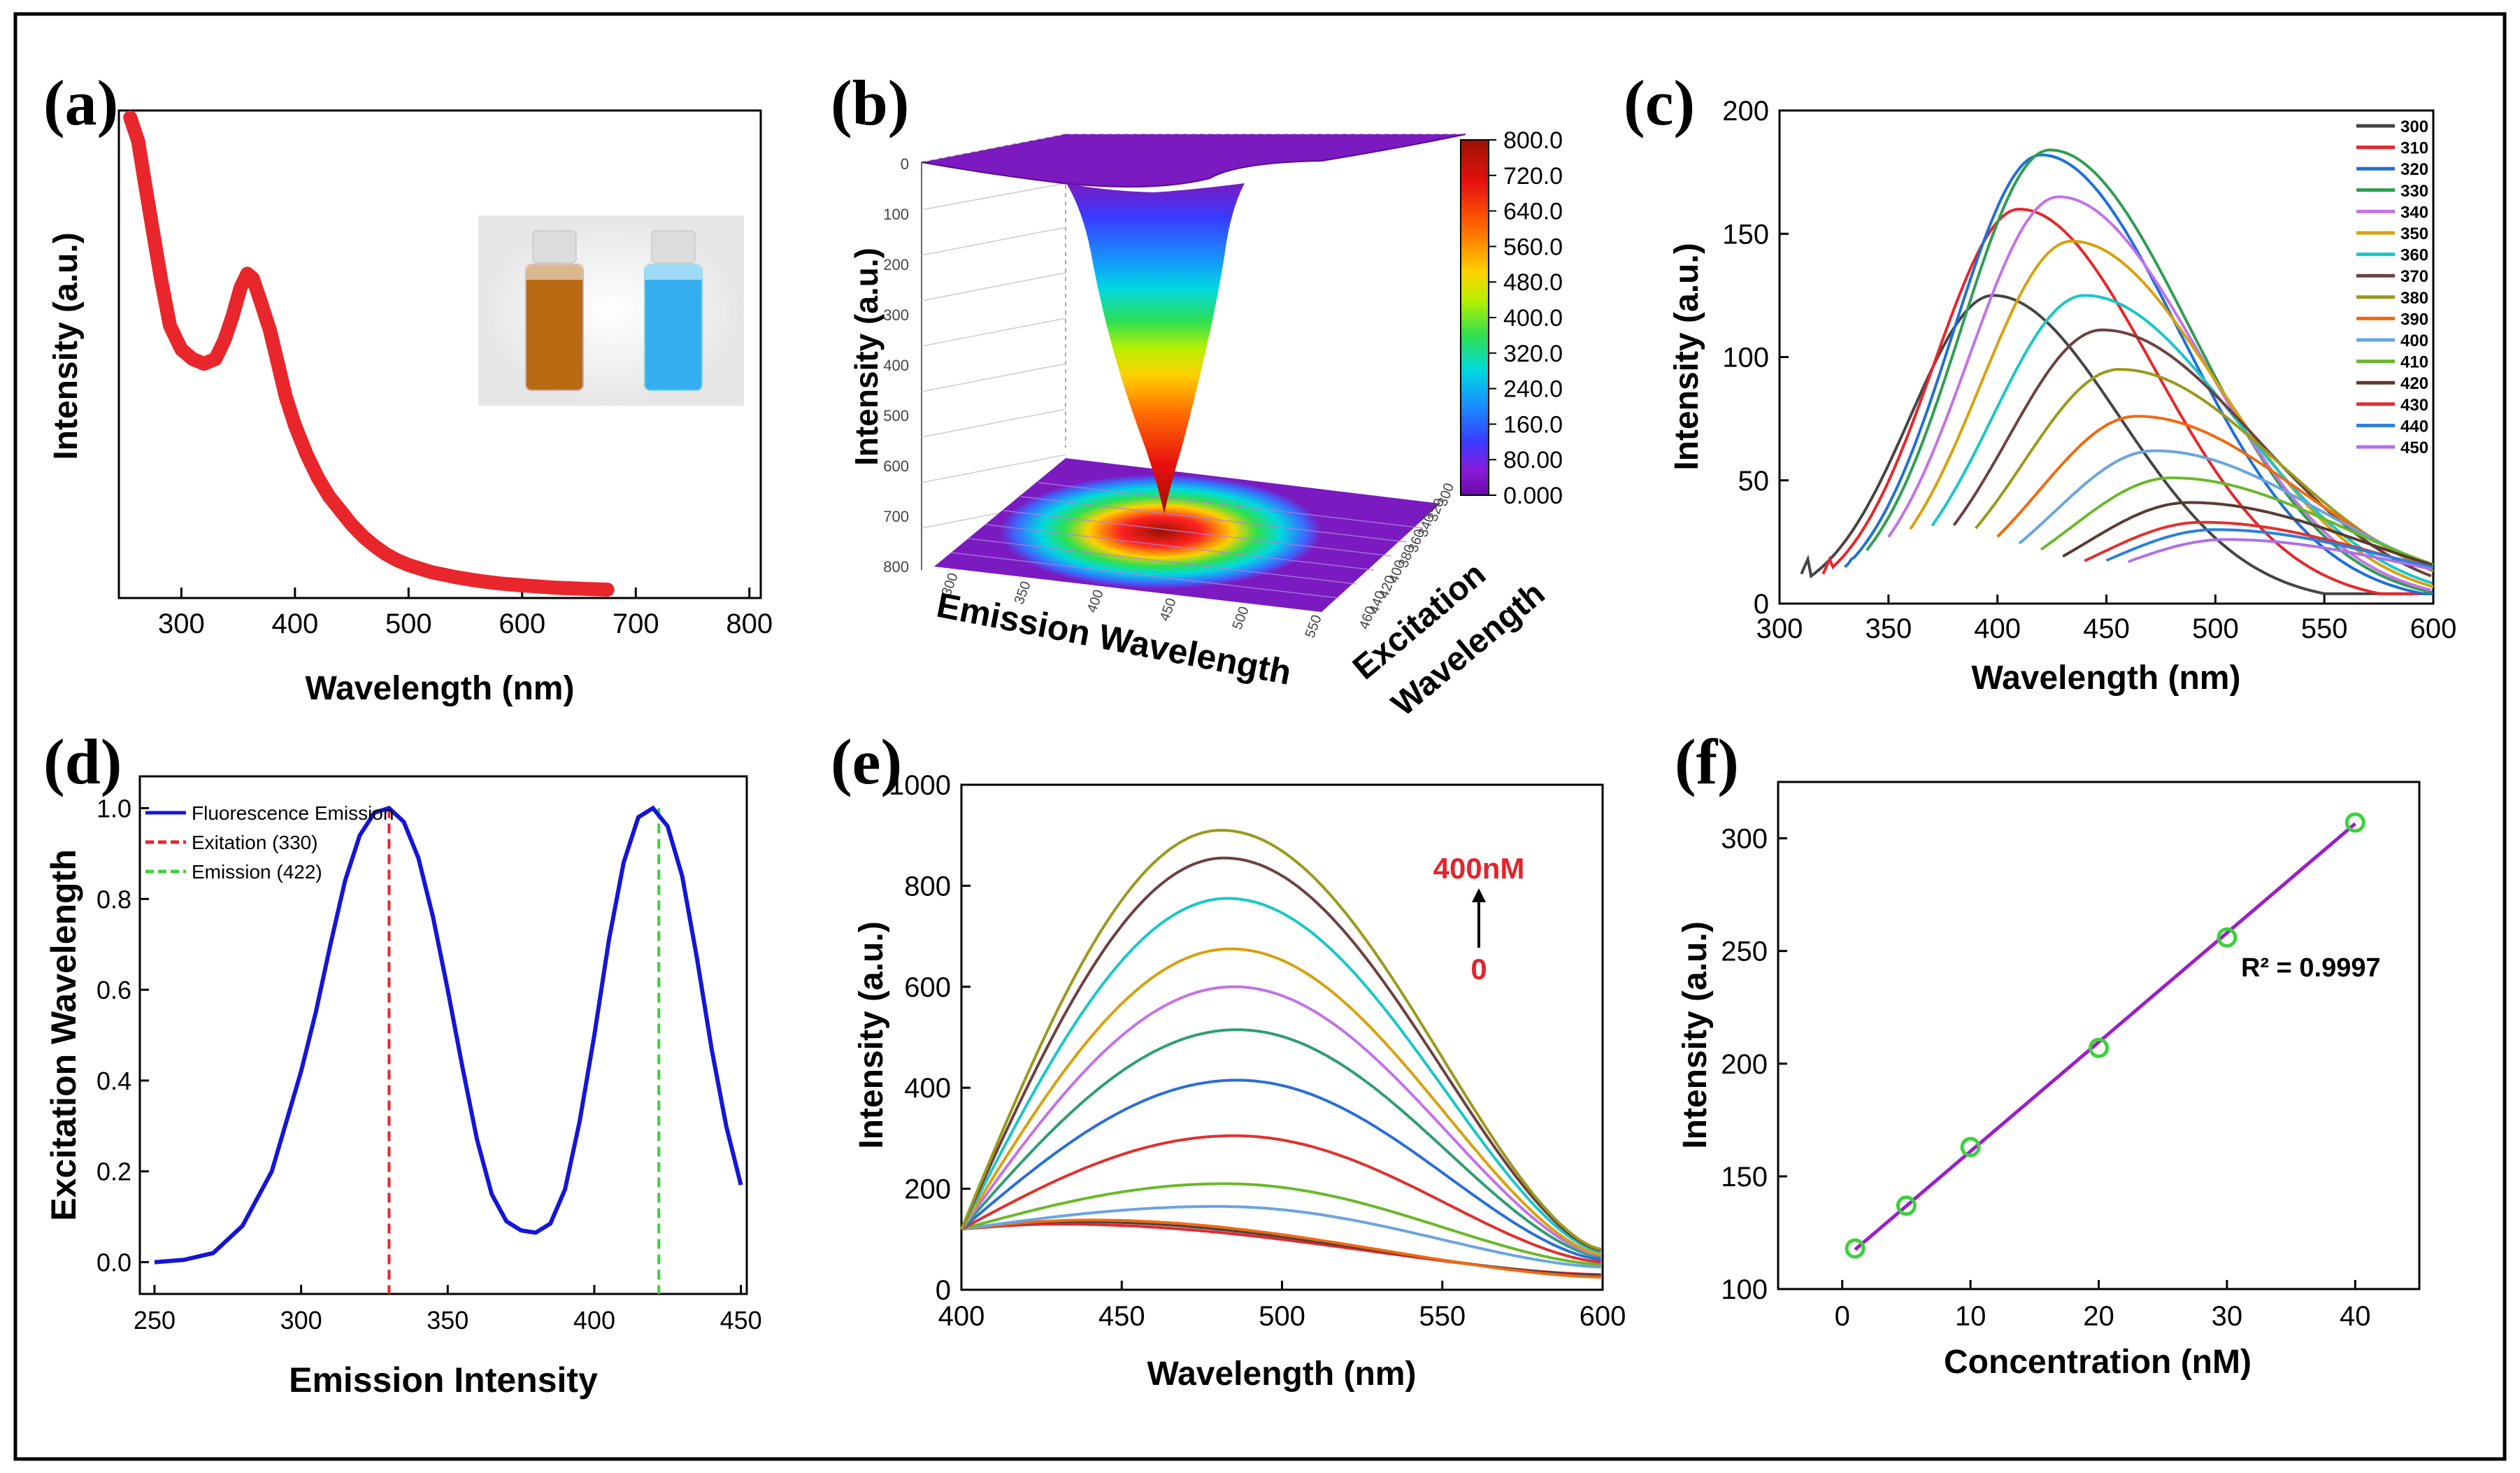 This screenshot has width=2520, height=1473. I want to click on panel-f-points, so click(2105, 1035).